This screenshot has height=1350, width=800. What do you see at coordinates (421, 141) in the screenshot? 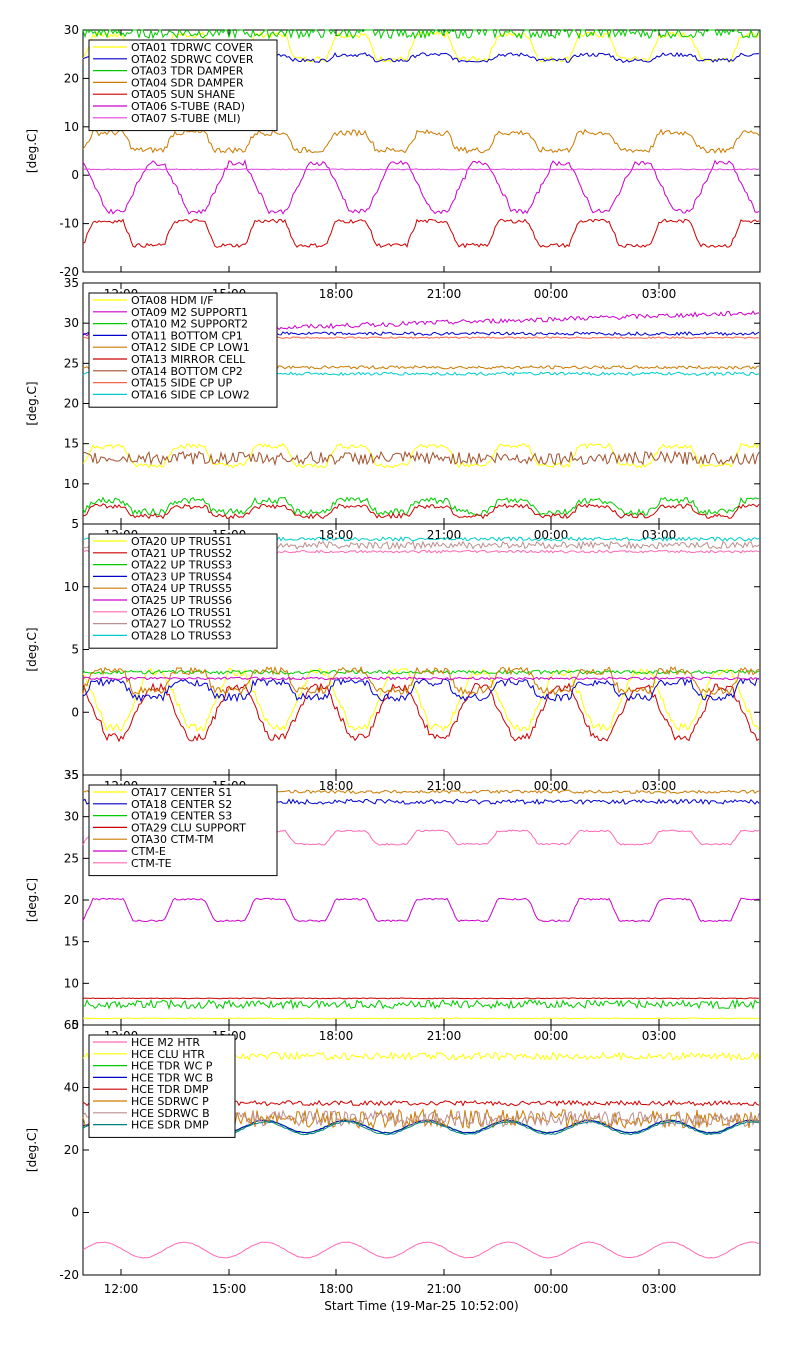
I see `series-line-ota04-sdr-damper` at bounding box center [421, 141].